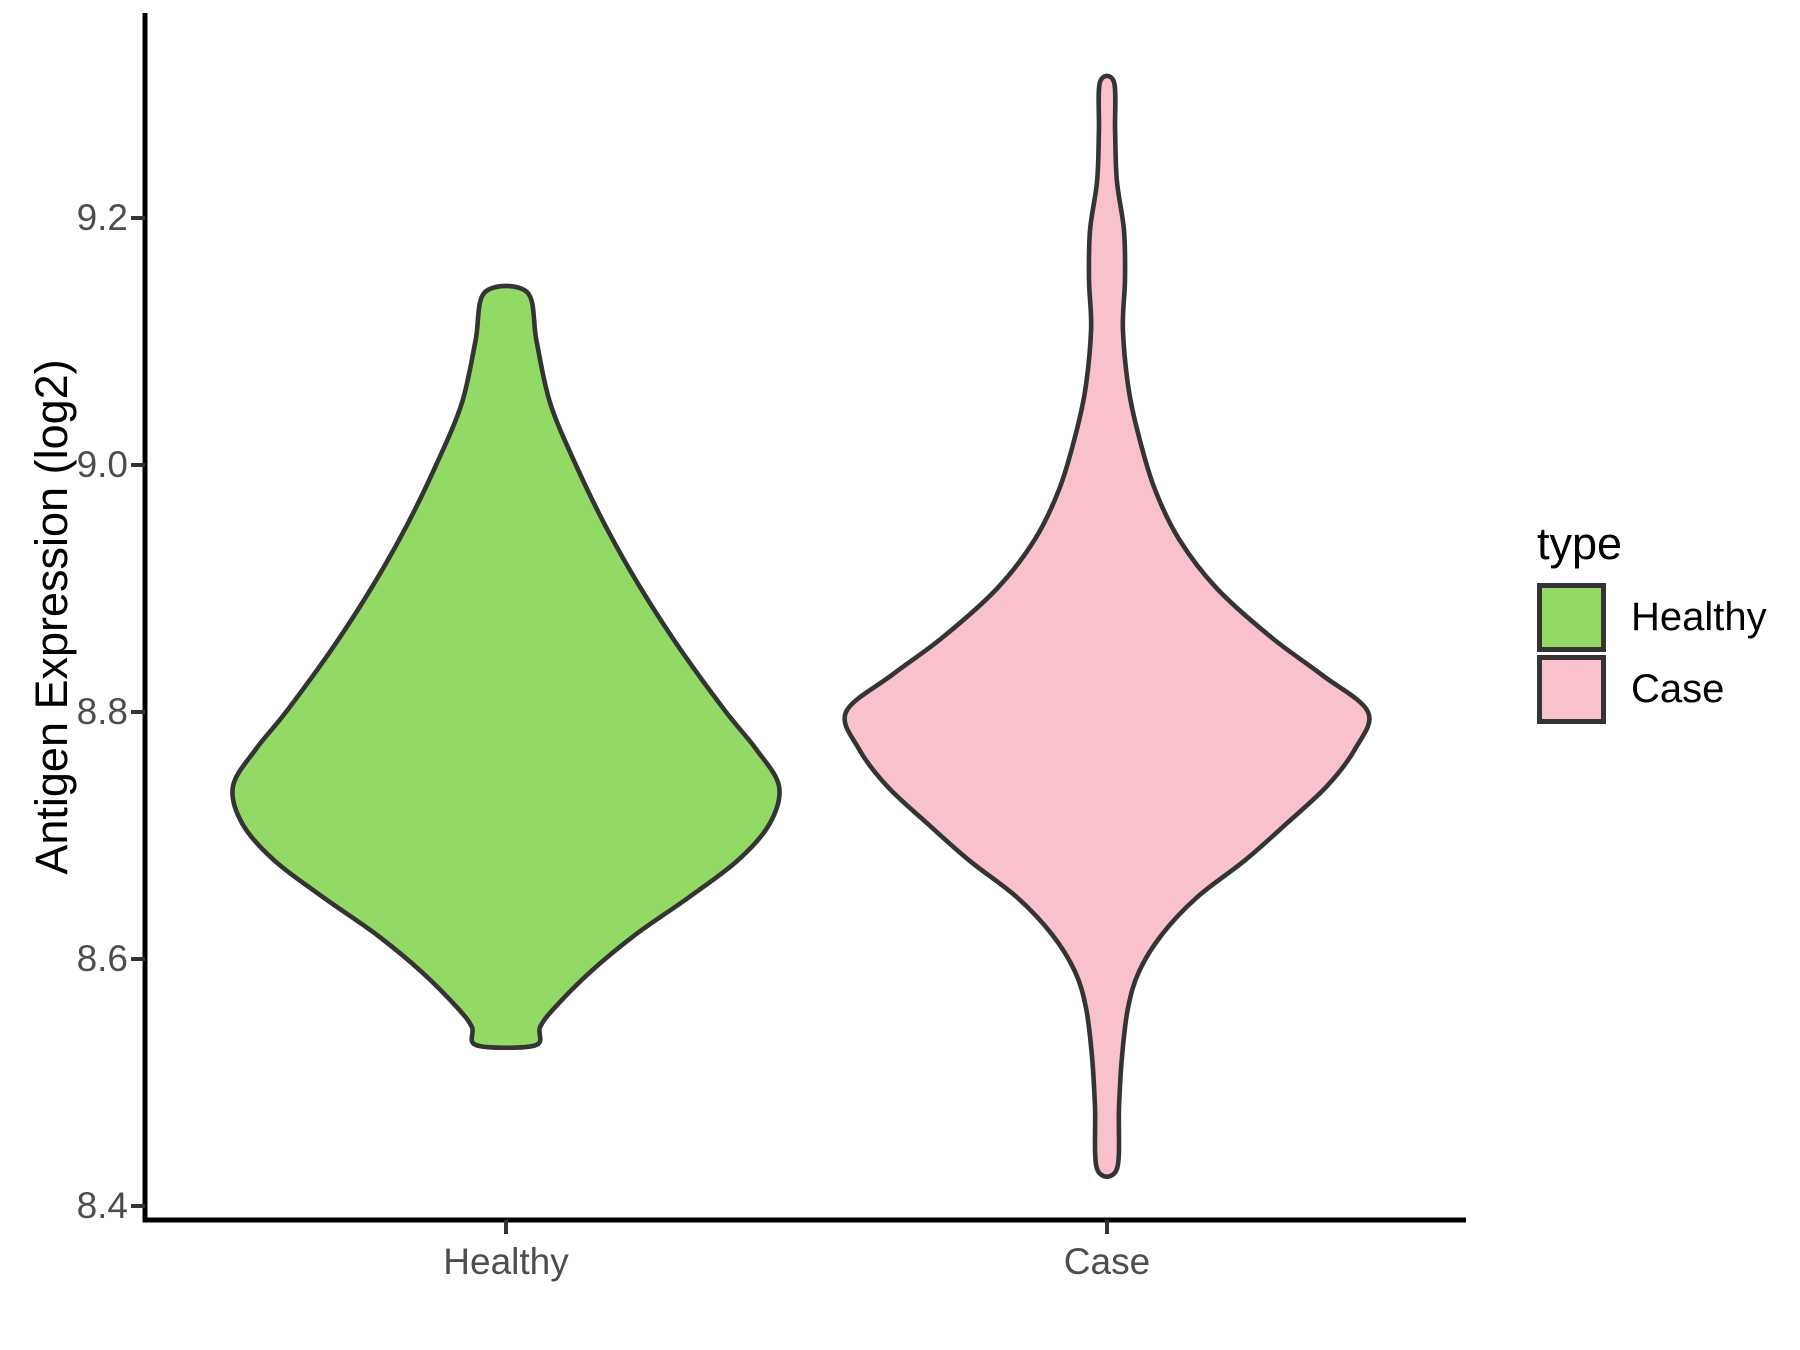 The width and height of the screenshot is (1800, 1350). I want to click on y-tick-label: 8.6, so click(102, 958).